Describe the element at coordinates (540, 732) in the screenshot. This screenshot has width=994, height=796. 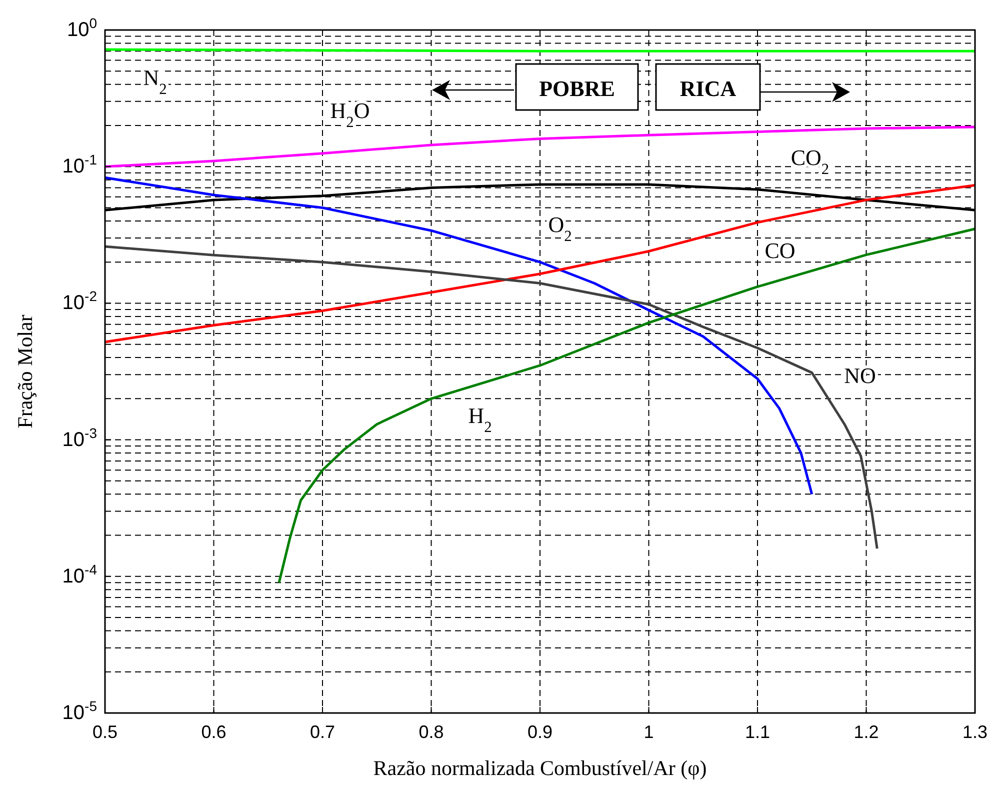
I see `x-tick-label: 0.9` at that location.